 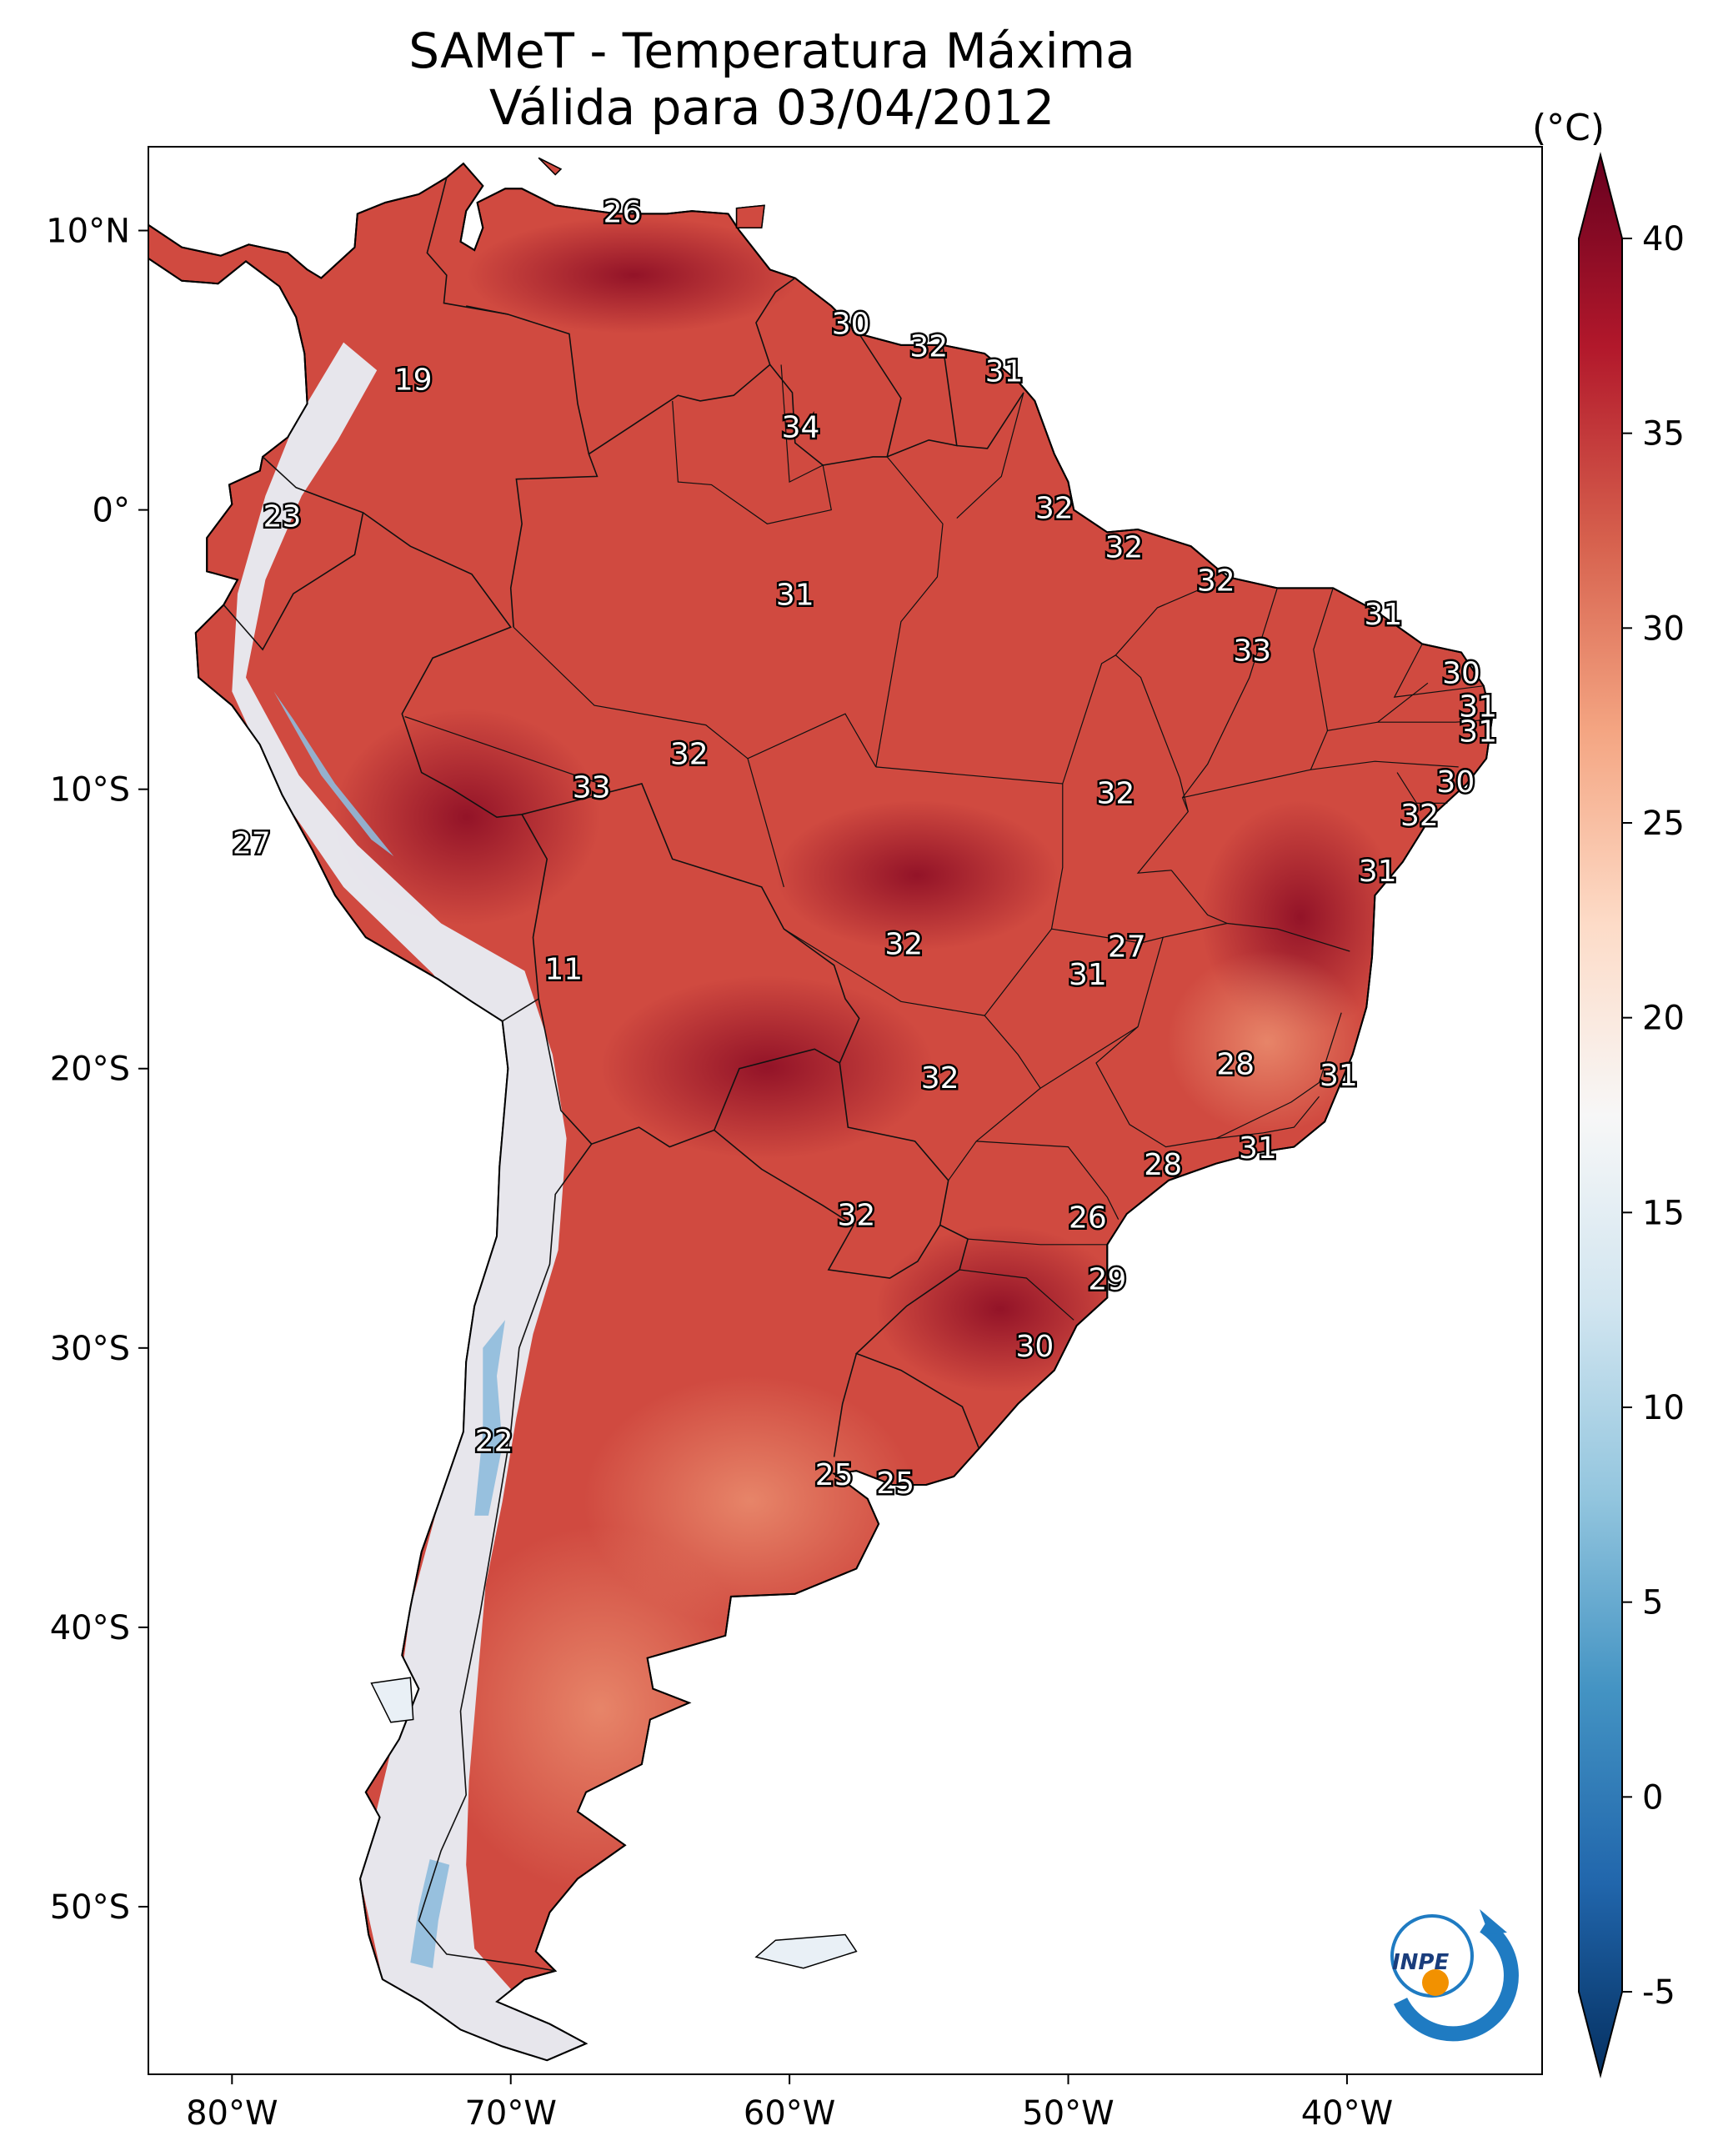 What do you see at coordinates (1663, 628) in the screenshot?
I see `colorbar-tick-label: 30` at bounding box center [1663, 628].